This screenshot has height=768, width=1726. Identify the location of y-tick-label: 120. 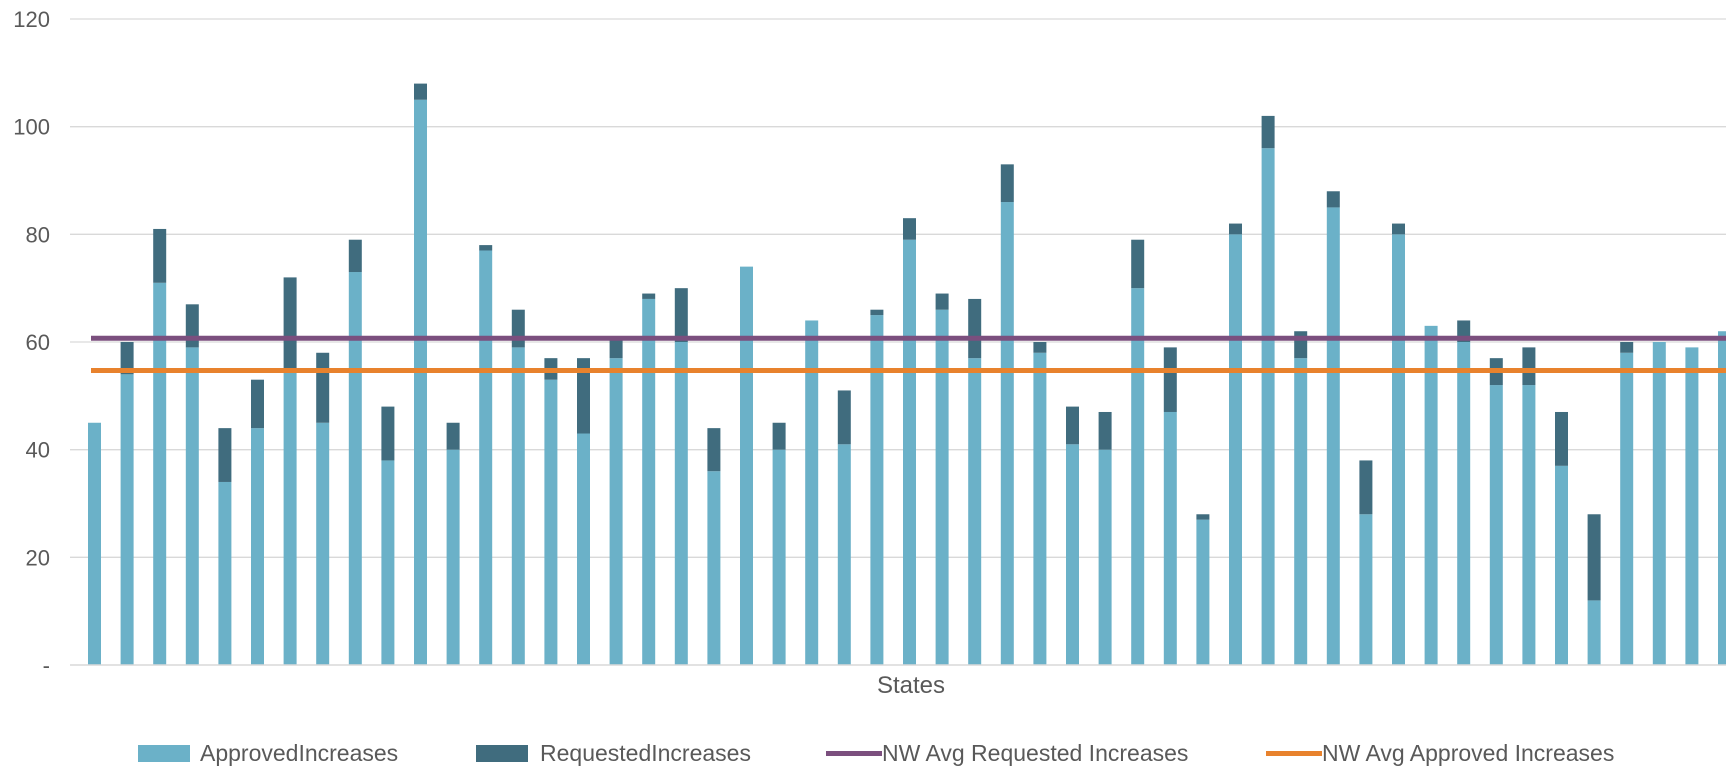
(31, 19).